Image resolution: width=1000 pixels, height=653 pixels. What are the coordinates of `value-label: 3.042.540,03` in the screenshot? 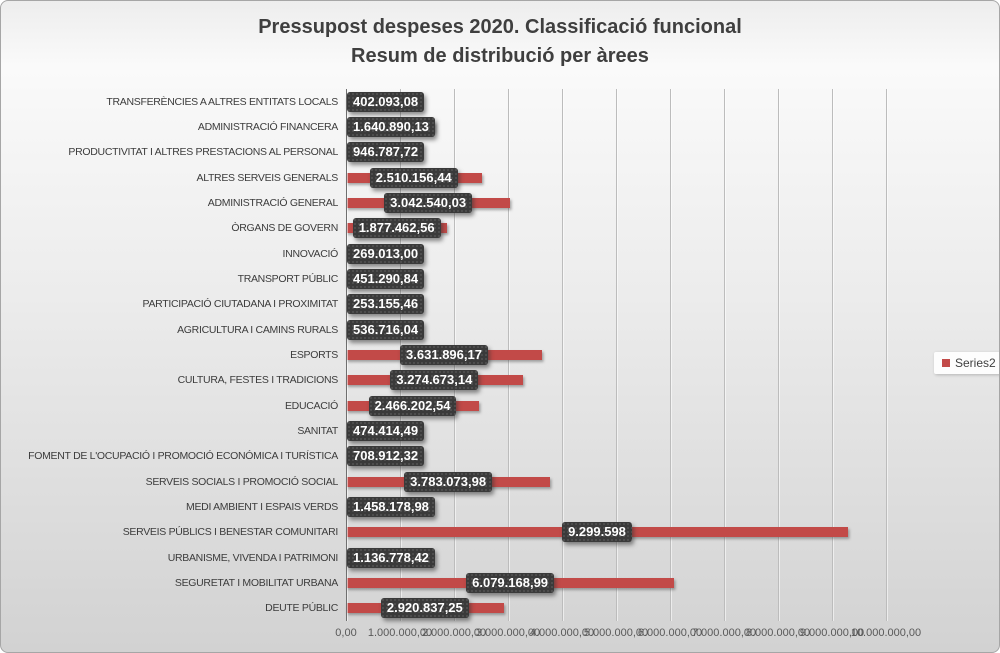 It's located at (428, 203).